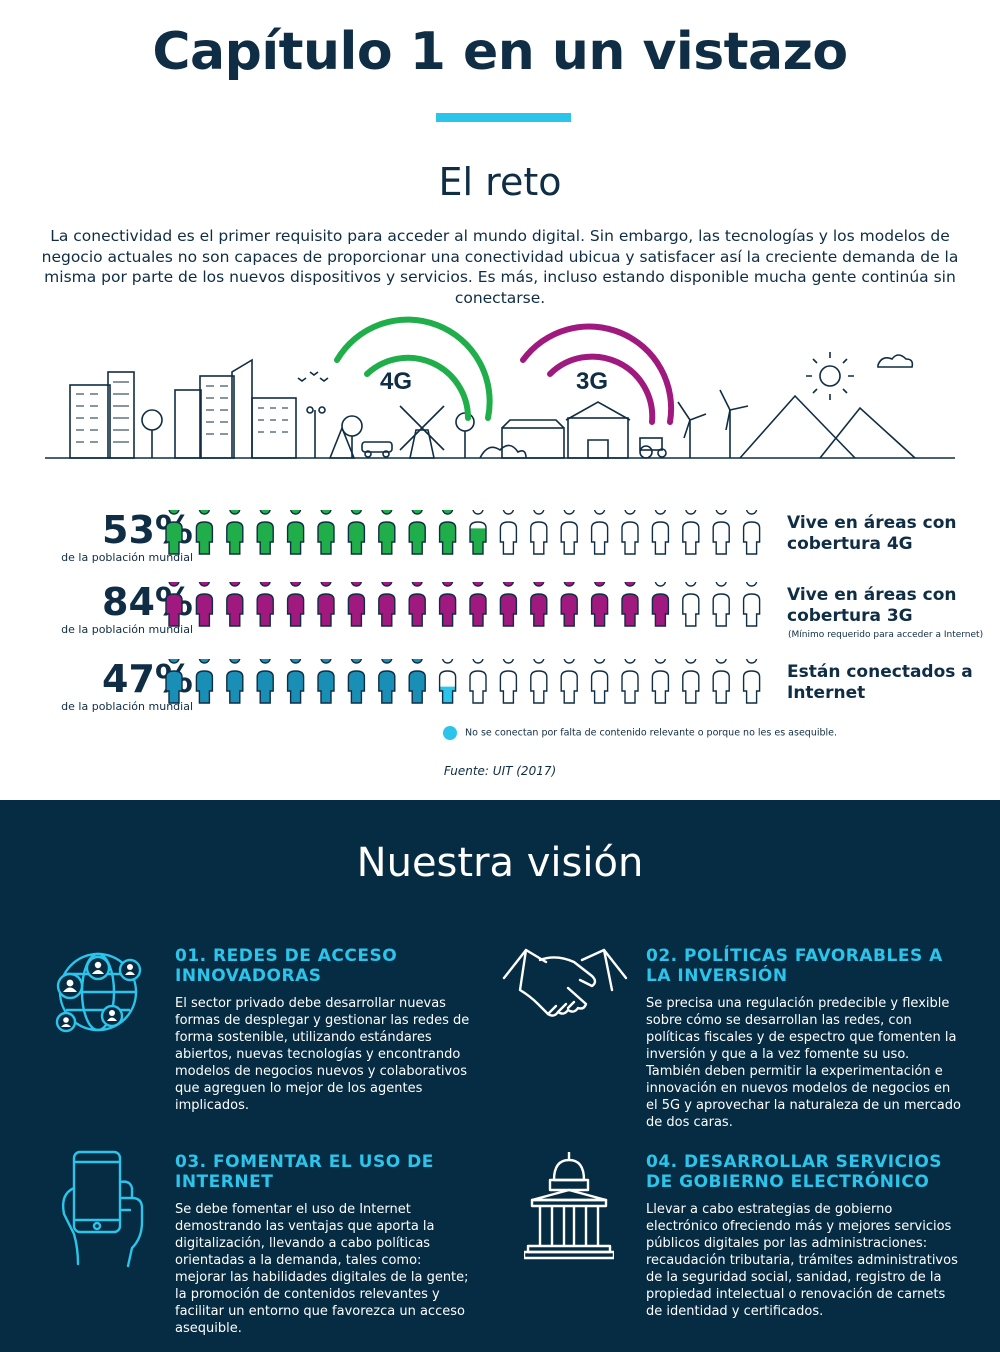 This screenshot has width=1000, height=1352. I want to click on page-title: Capítulo 1 en un vistazo, so click(500, 52).